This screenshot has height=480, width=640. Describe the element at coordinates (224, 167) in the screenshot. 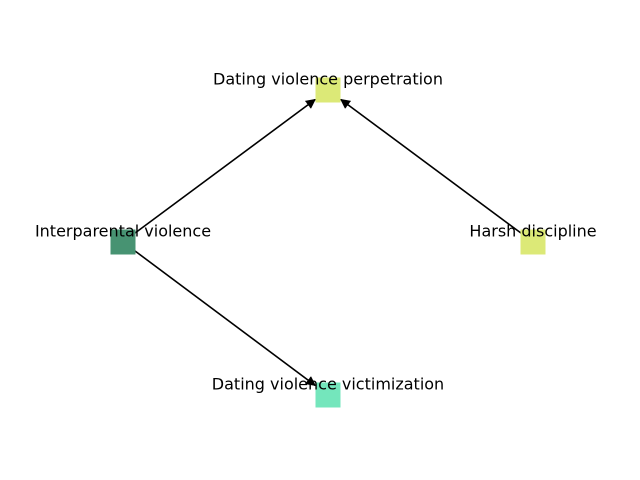

I see `edge-interparental-to-perpetration` at that location.